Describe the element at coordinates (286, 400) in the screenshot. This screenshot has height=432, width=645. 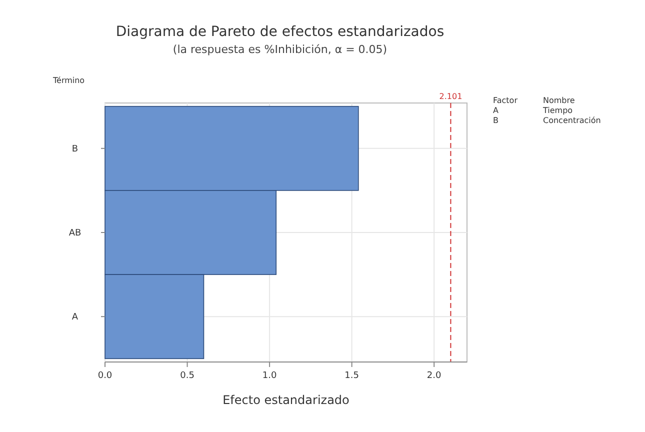
I see `x-axis-title: Efecto estandarizado` at that location.